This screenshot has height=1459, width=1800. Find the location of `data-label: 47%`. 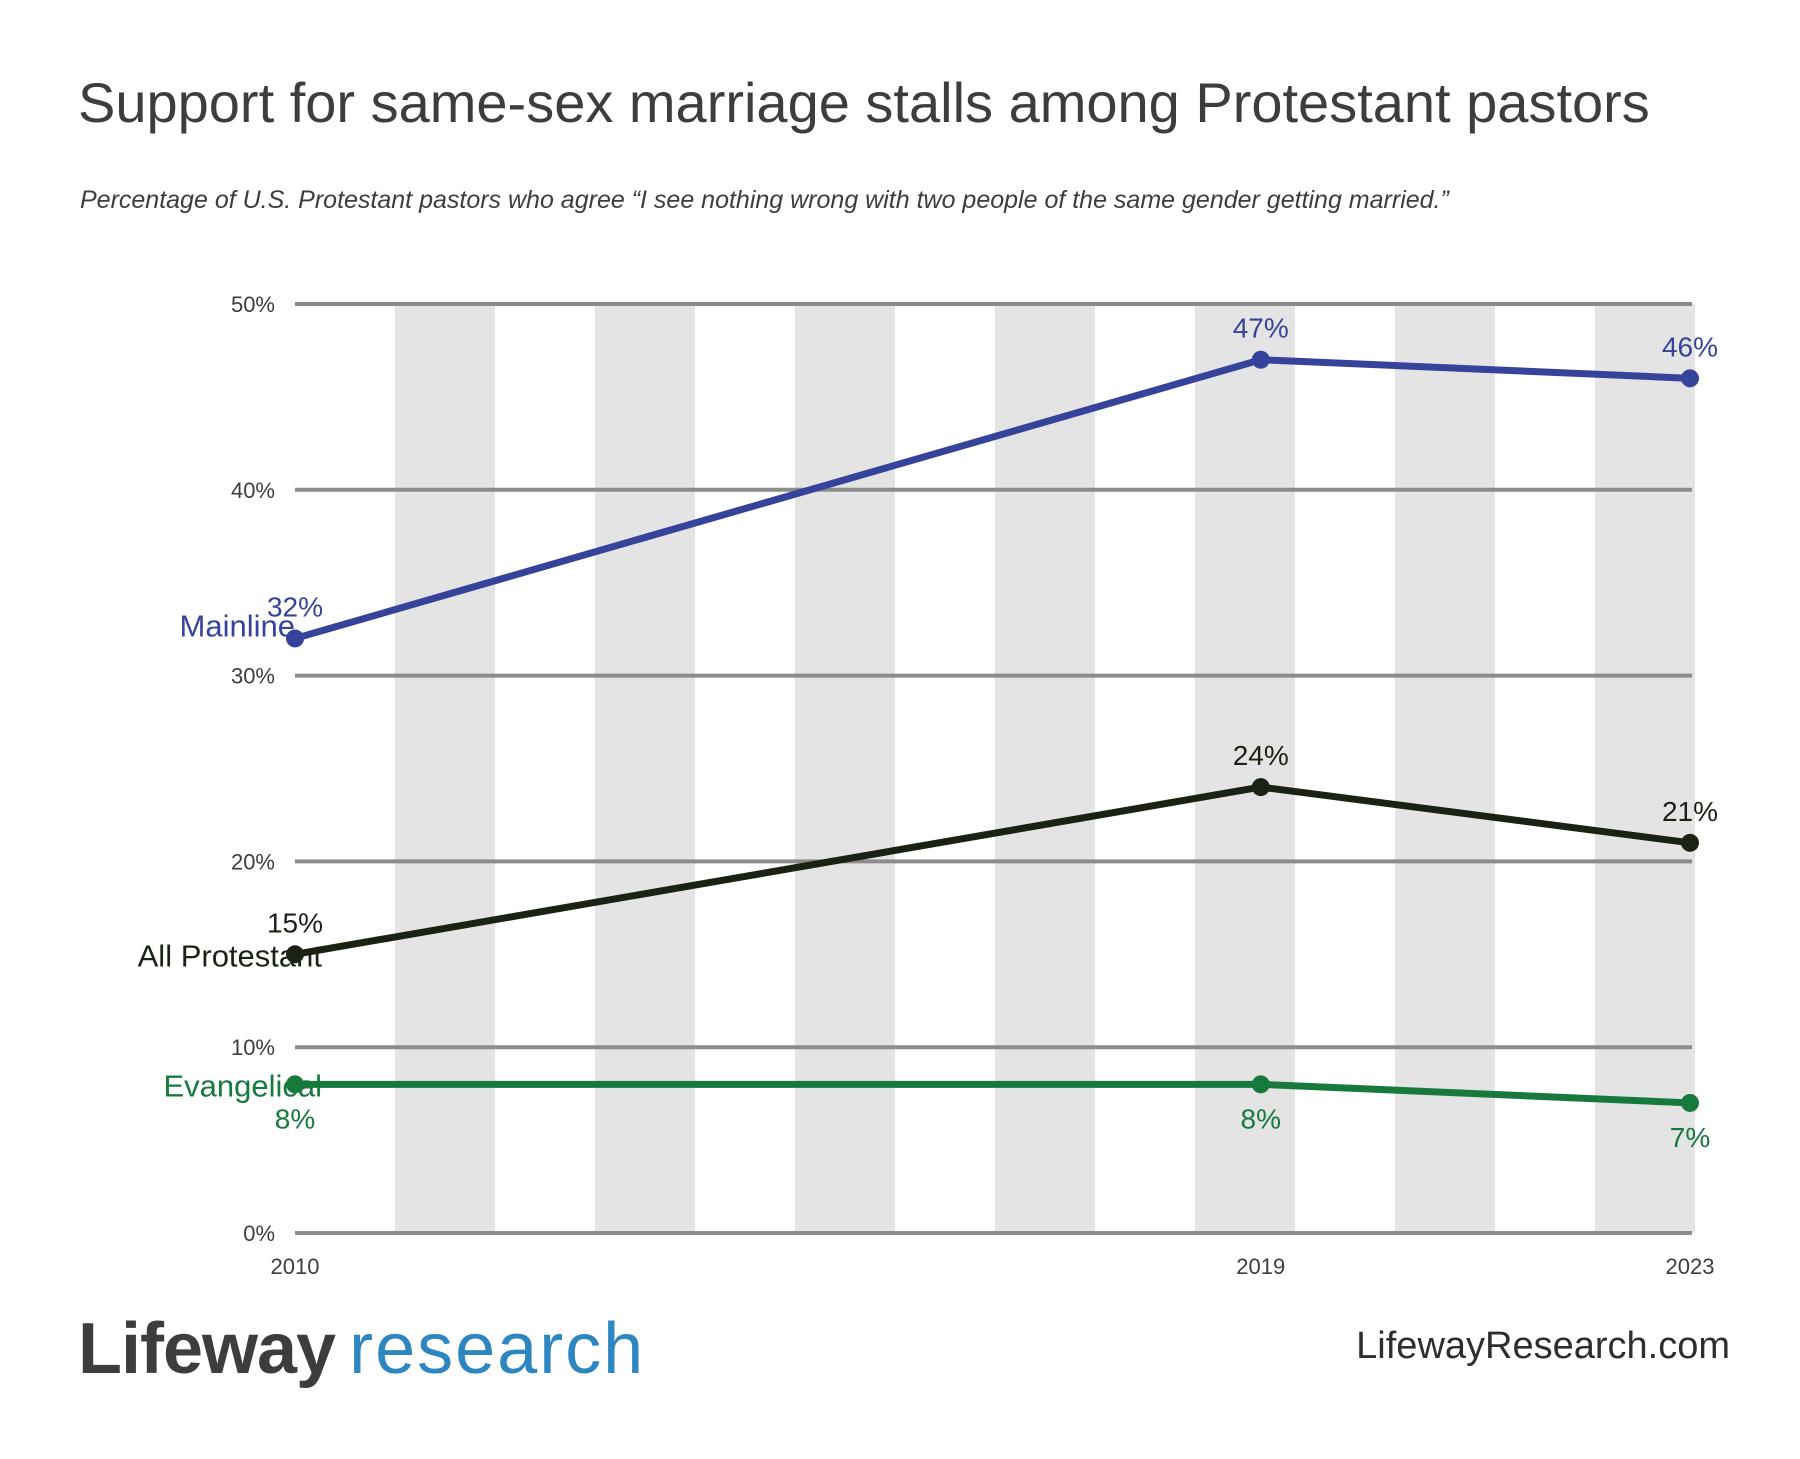

data-label: 47% is located at coordinates (1261, 328).